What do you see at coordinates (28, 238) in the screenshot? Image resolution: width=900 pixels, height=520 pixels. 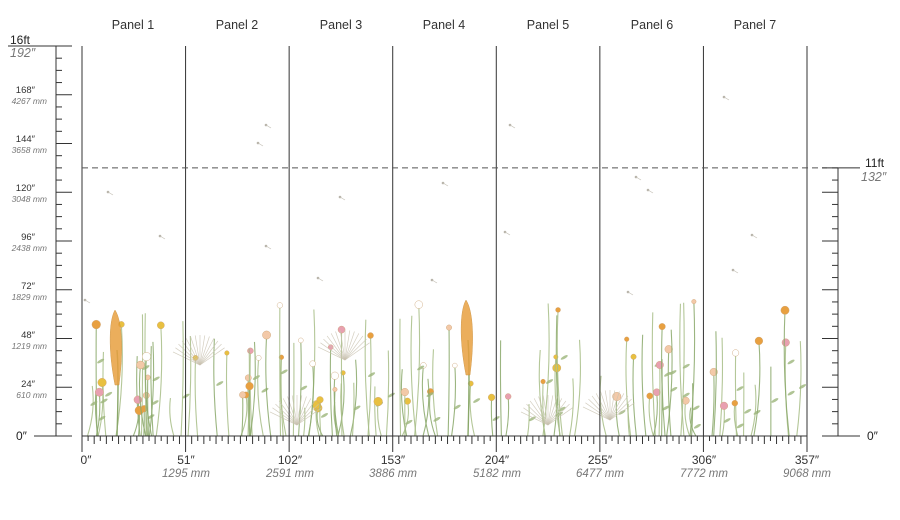 I see `left-tick-inches: 96″` at bounding box center [28, 238].